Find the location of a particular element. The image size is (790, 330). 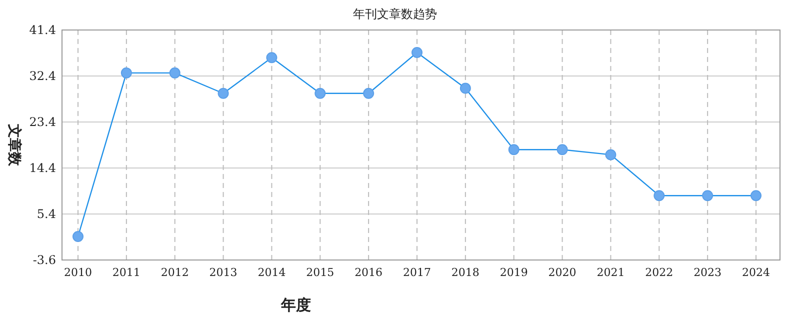

x-axis-title: 年度 is located at coordinates (295, 305).